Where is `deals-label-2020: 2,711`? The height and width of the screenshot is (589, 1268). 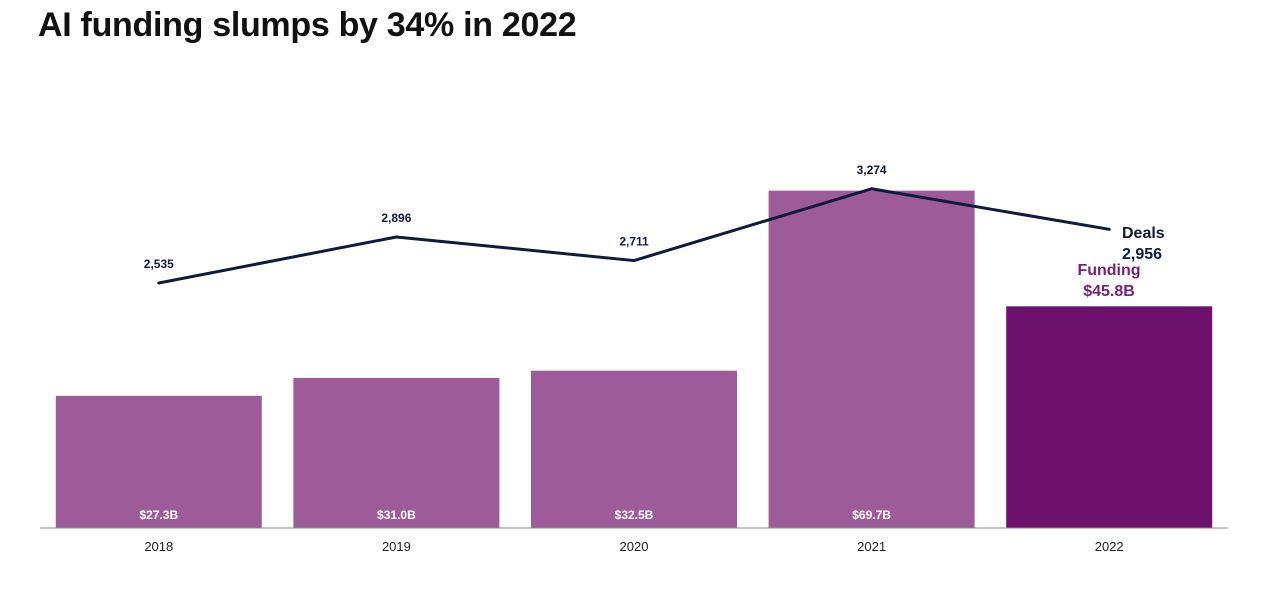 deals-label-2020: 2,711 is located at coordinates (634, 242).